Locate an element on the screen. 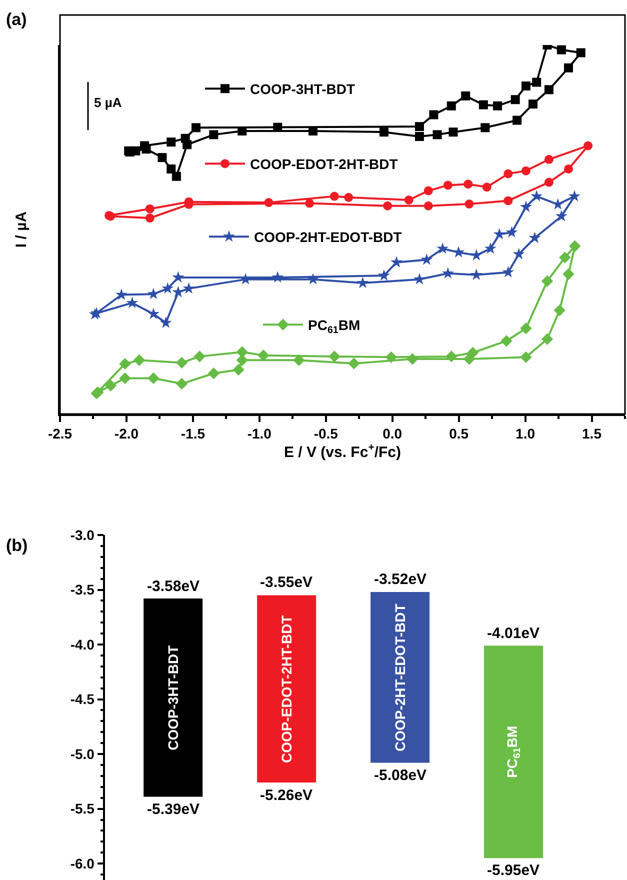 Image resolution: width=627 pixels, height=880 pixels. y-tick-label: -6.0 is located at coordinates (82, 863).